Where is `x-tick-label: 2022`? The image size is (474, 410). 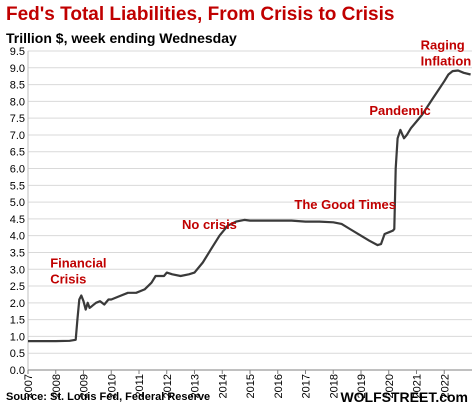
x-tick-label: 2022 is located at coordinates (445, 386).